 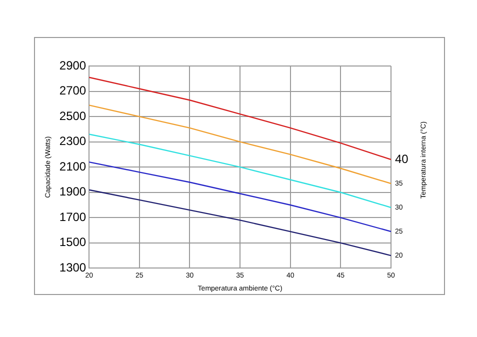 I want to click on y-tick-label: 2100, so click(x=72, y=166).